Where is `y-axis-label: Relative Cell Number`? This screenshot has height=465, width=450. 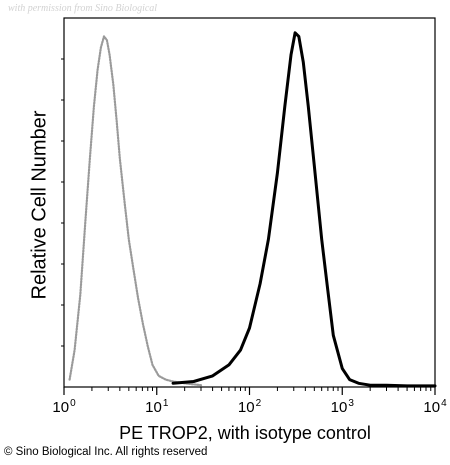
y-axis-label: Relative Cell Number is located at coordinates (39, 205).